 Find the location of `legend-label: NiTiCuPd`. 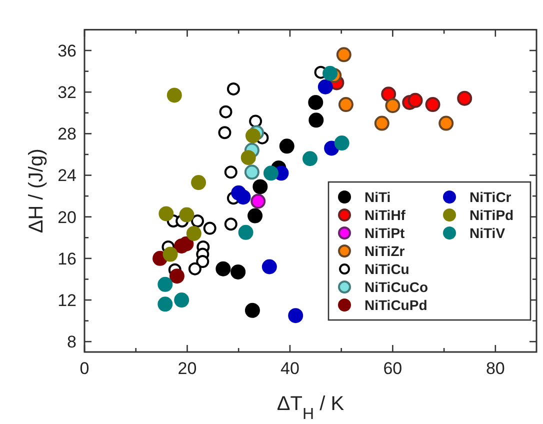

legend-label: NiTiCuPd is located at coordinates (396, 304).